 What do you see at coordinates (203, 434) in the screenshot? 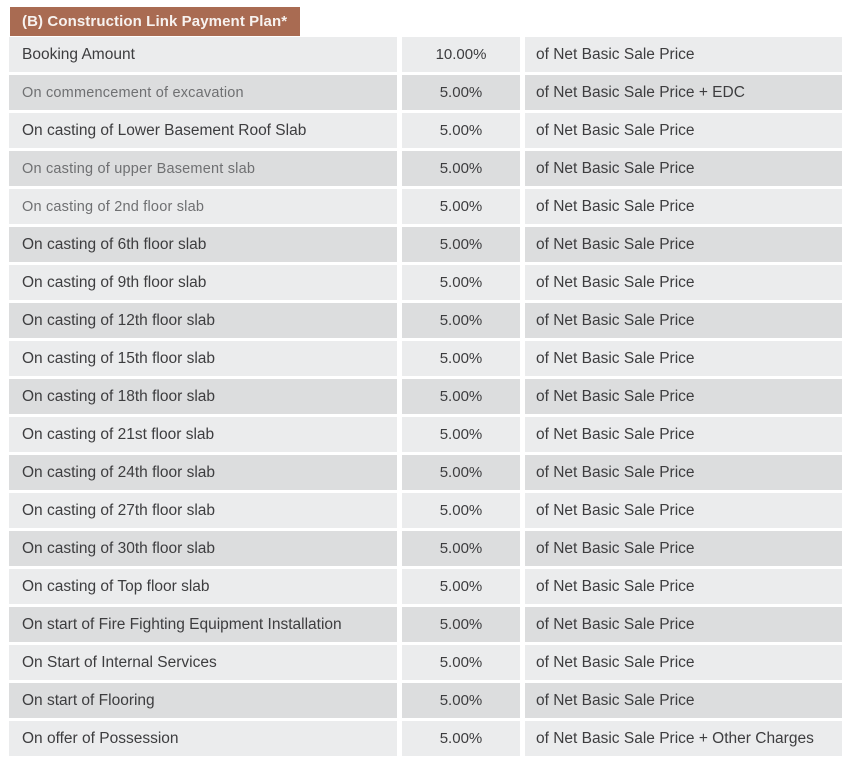
I see `milestone-cell: On casting of 21st floor slab` at bounding box center [203, 434].